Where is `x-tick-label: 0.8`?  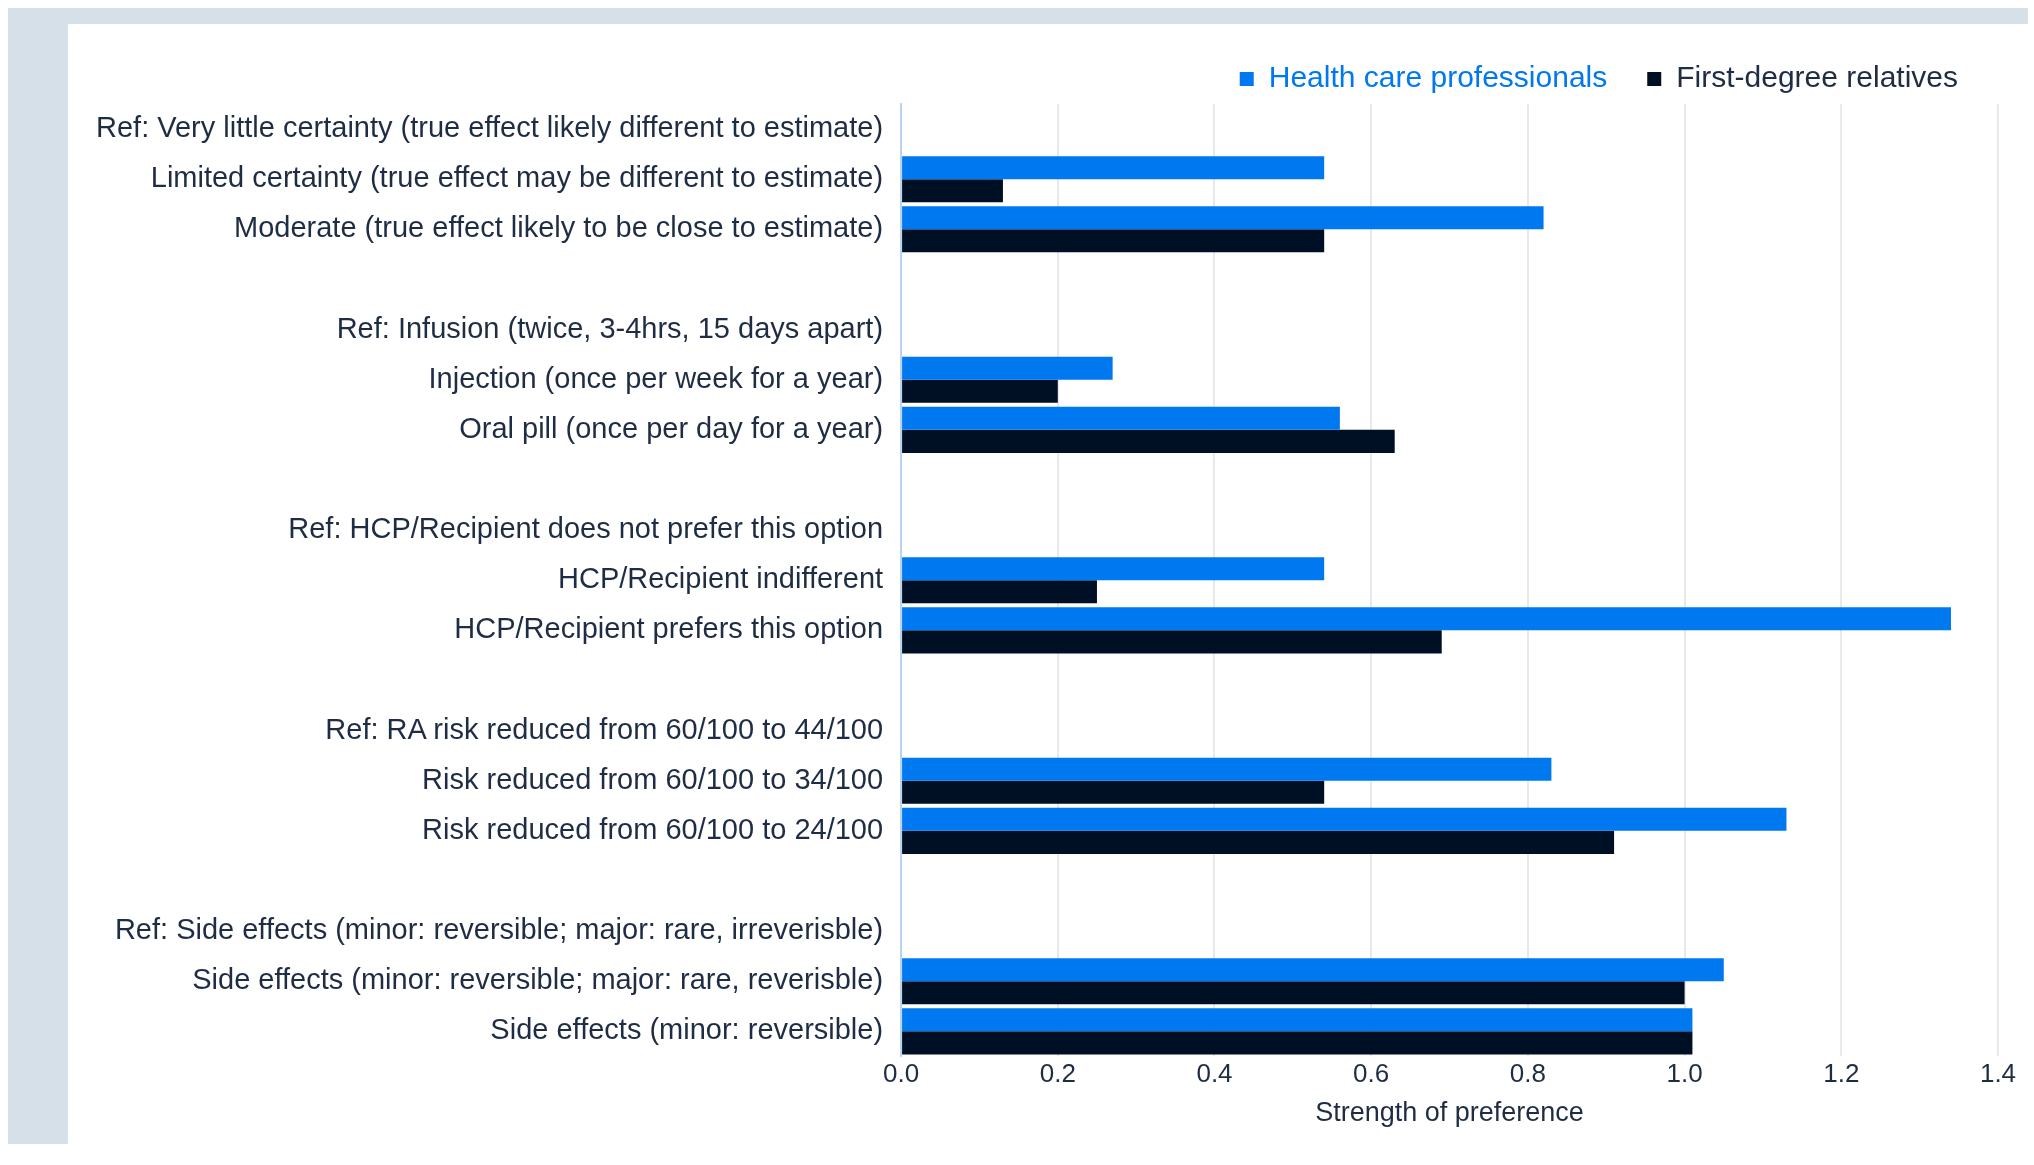
x-tick-label: 0.8 is located at coordinates (1527, 1073).